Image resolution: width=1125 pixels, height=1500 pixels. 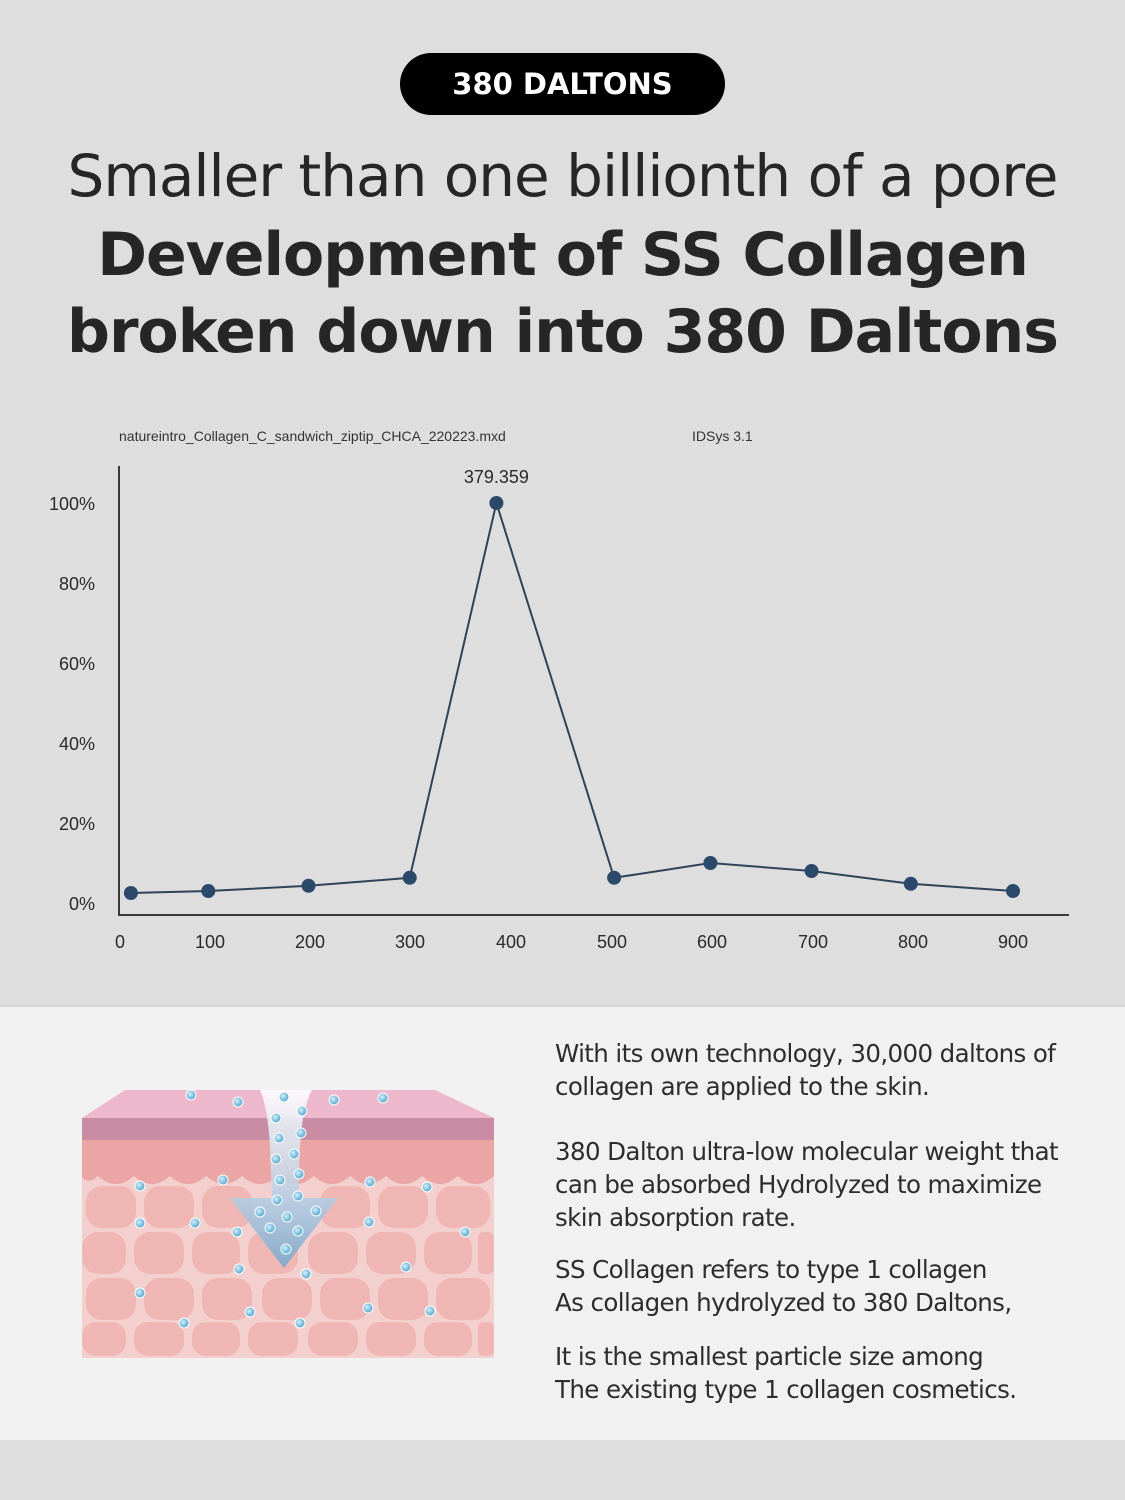 I want to click on peak-annotation: 379.359, so click(x=496, y=477).